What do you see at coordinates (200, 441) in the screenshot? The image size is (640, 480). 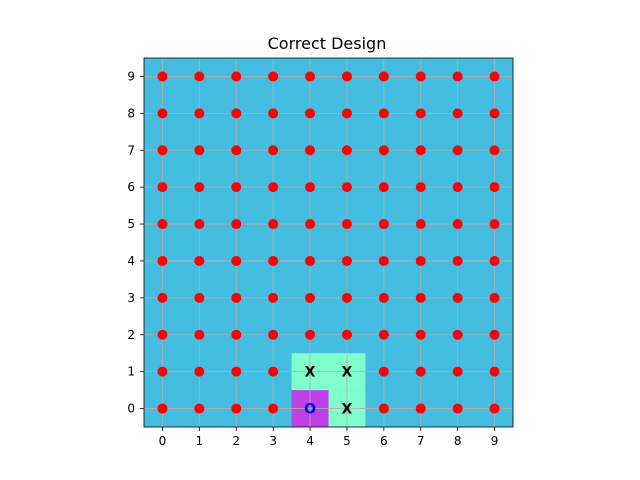 I see `x-tick-label-1: 1` at bounding box center [200, 441].